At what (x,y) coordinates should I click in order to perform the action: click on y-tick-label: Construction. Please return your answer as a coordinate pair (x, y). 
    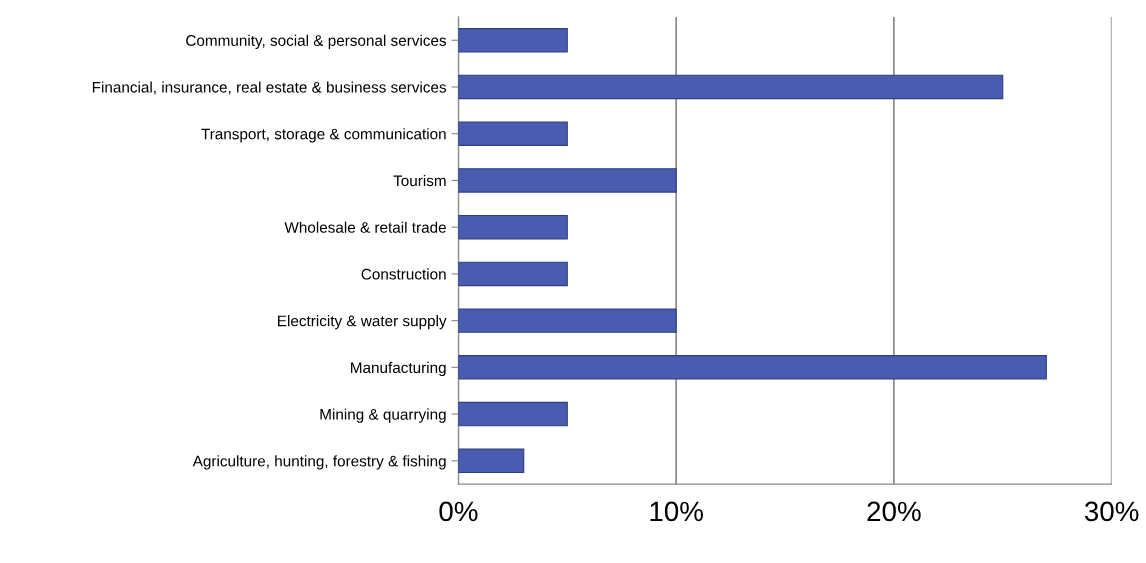
    Looking at the image, I should click on (403, 274).